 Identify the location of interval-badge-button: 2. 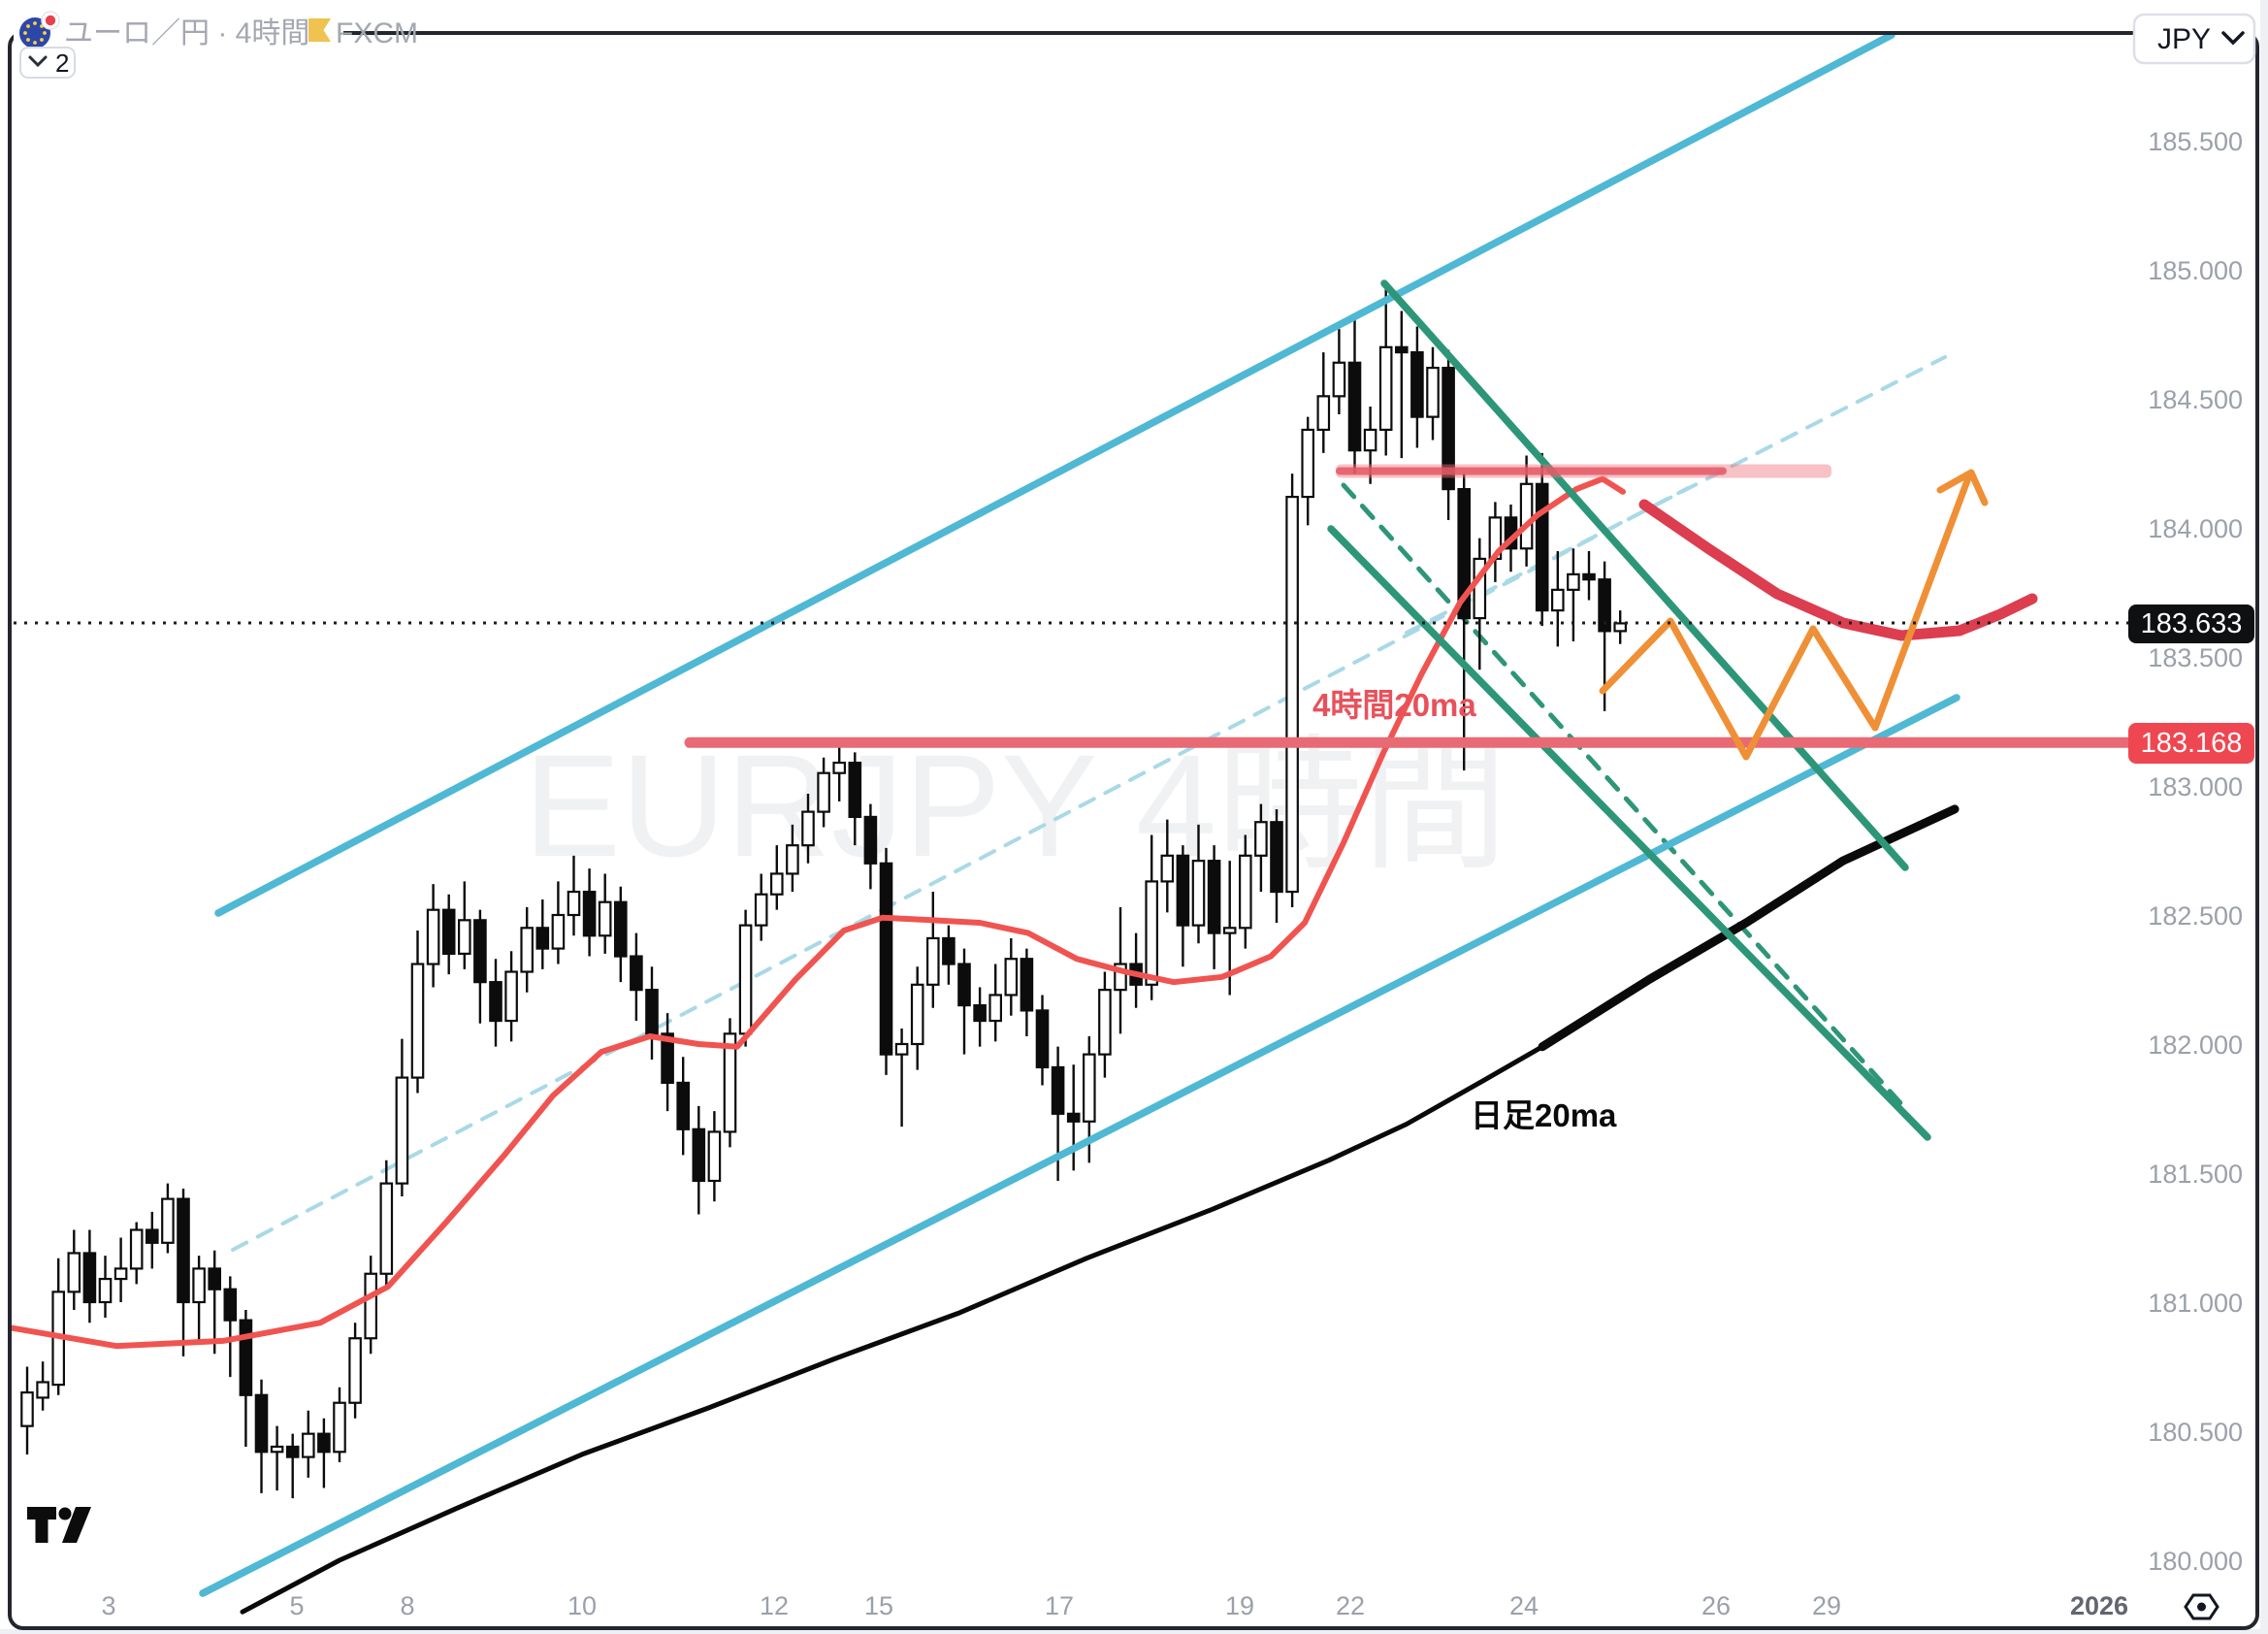
(47, 63).